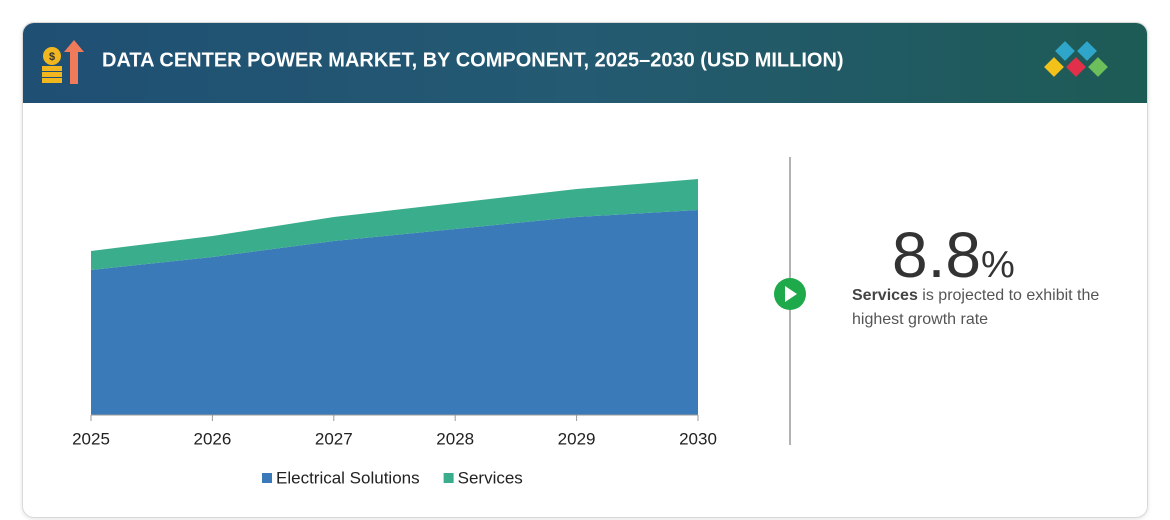  Describe the element at coordinates (936, 255) in the screenshot. I see `highlight-number: 8.8` at that location.